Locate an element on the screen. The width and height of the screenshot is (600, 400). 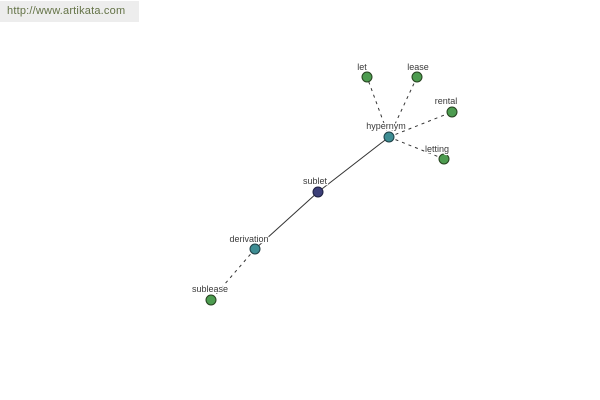
node-label-sublease: sublease is located at coordinates (210, 289).